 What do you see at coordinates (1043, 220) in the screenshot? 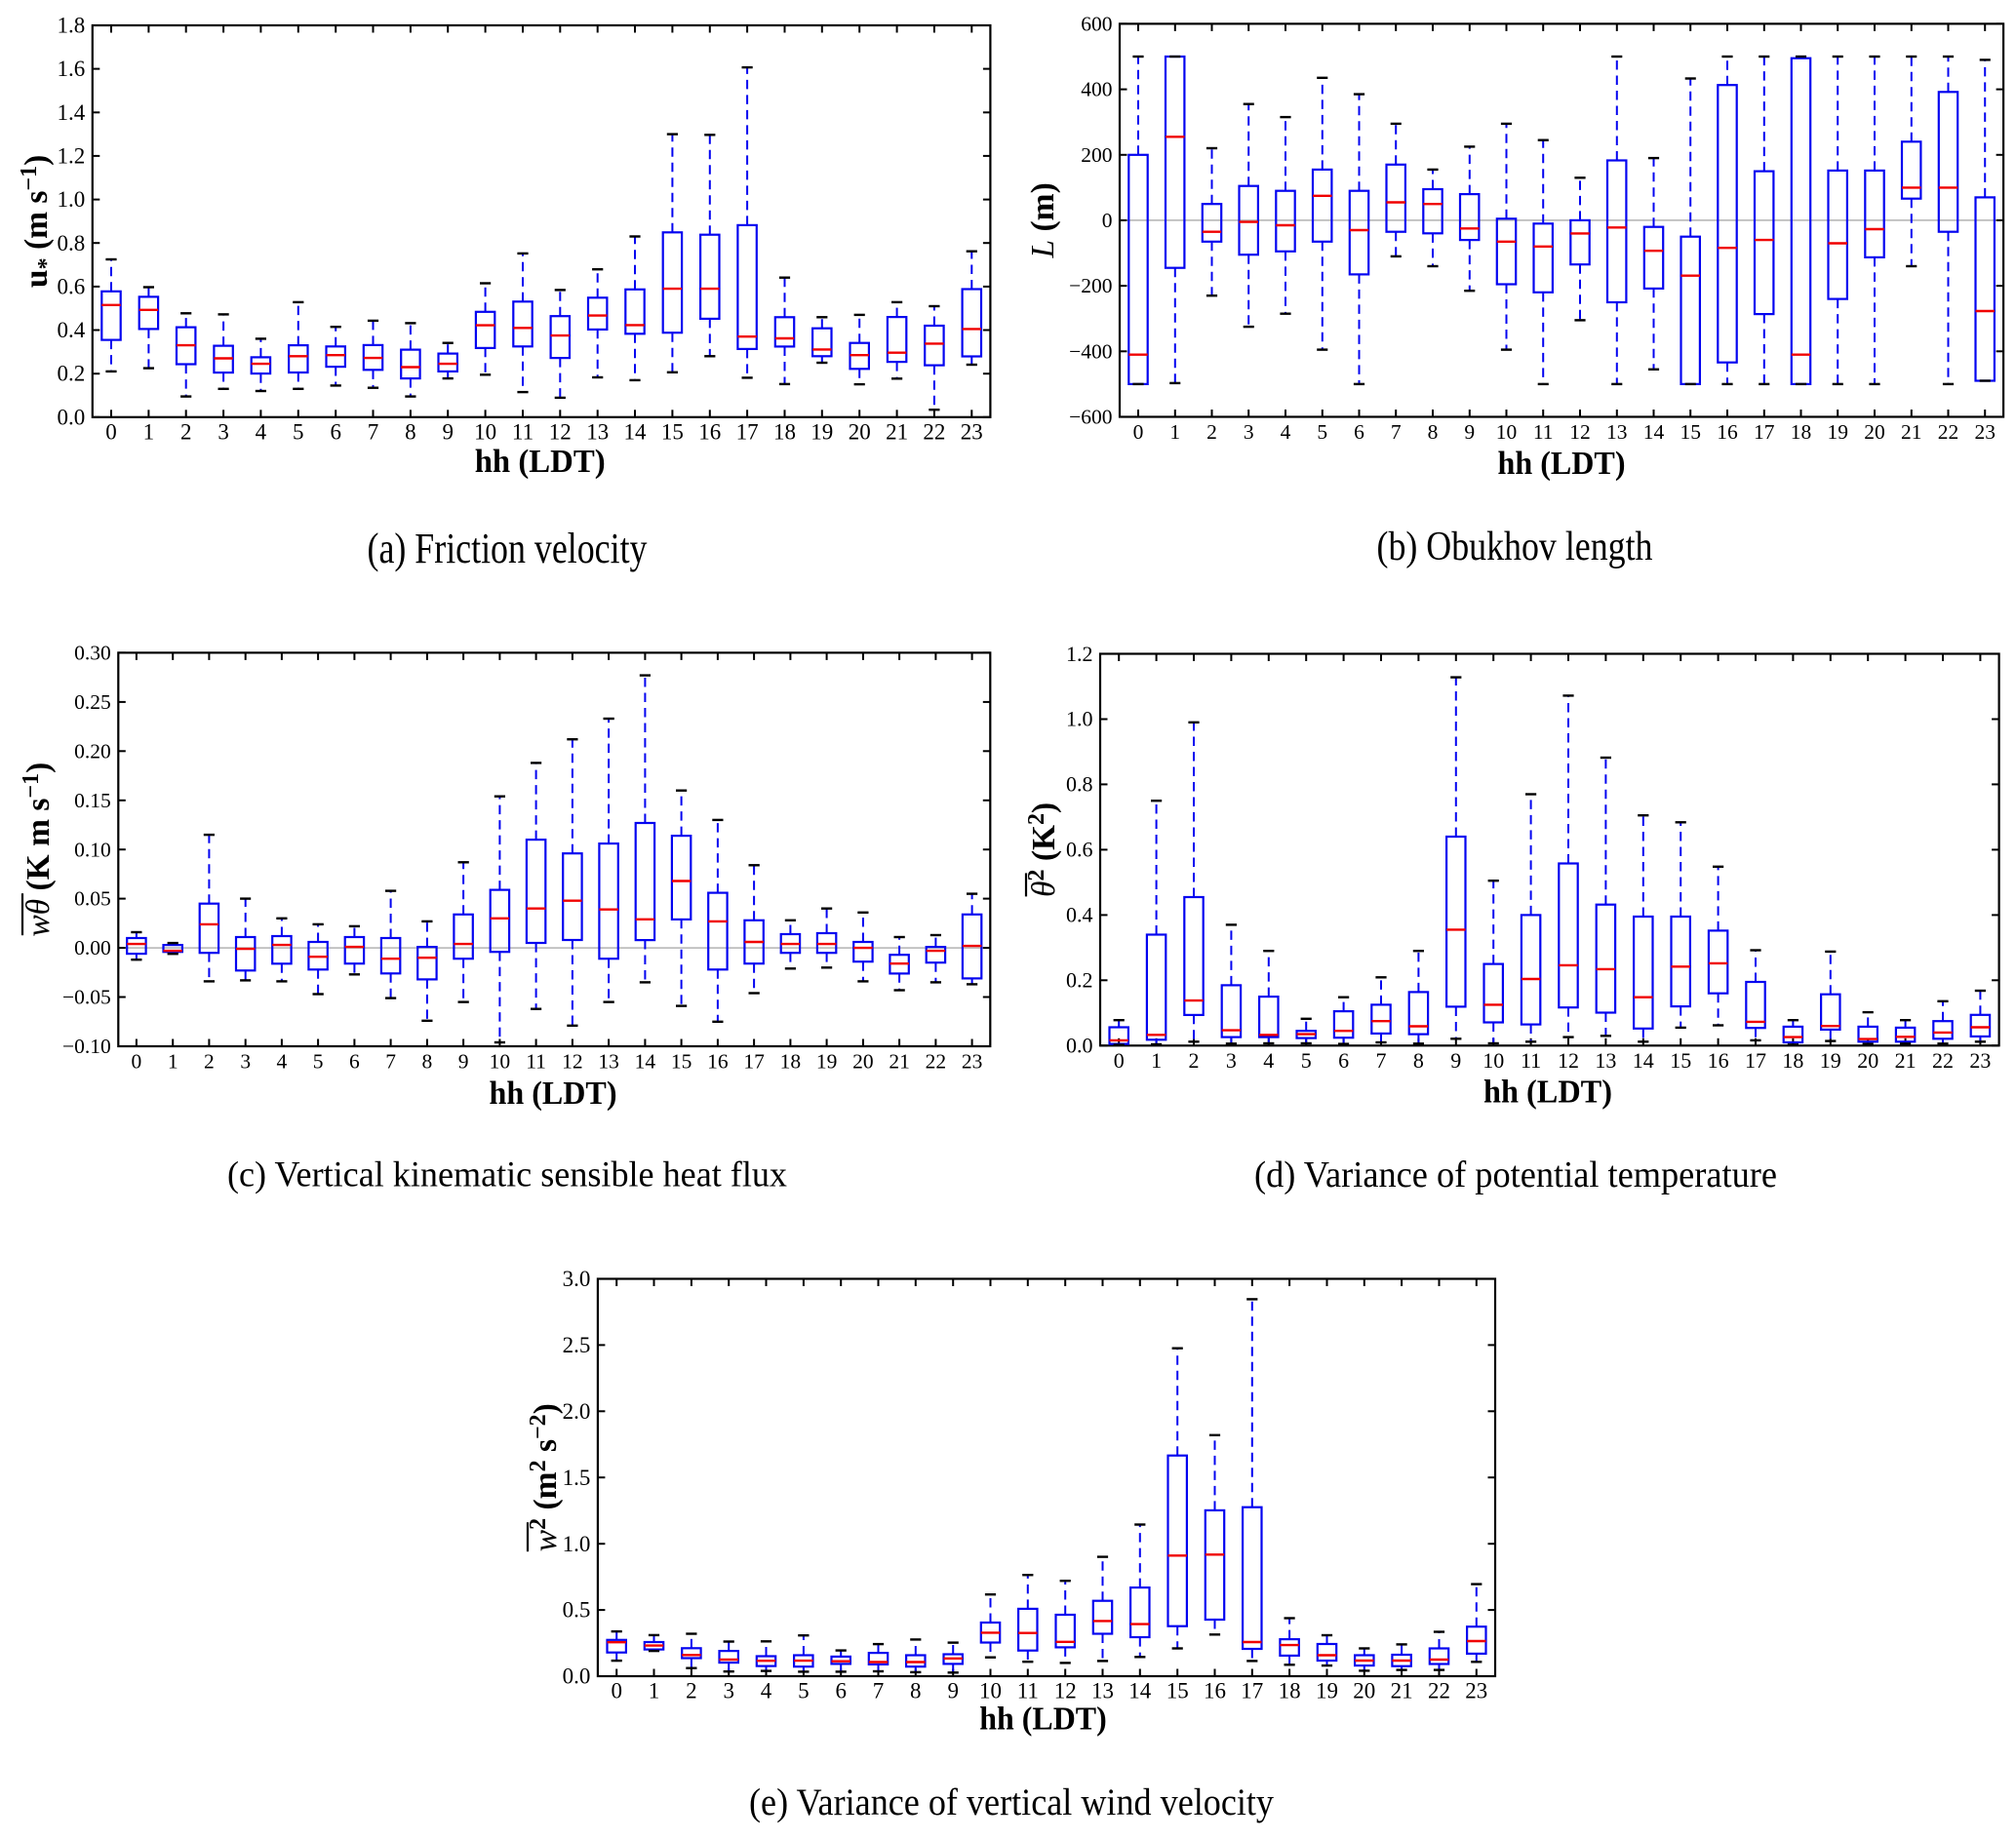
I see `svg-text: L (m)` at bounding box center [1043, 220].